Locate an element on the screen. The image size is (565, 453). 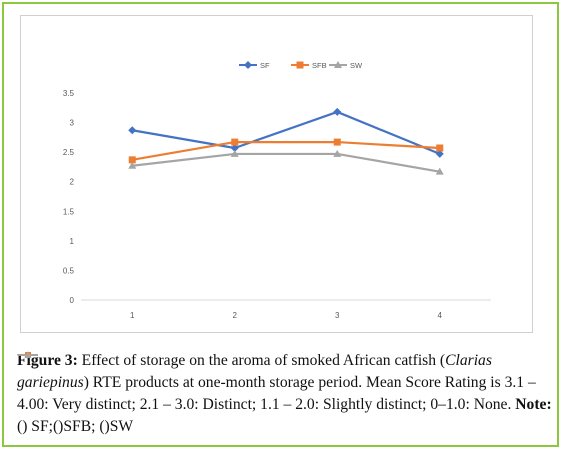
legend-label-sw: SW is located at coordinates (356, 65).